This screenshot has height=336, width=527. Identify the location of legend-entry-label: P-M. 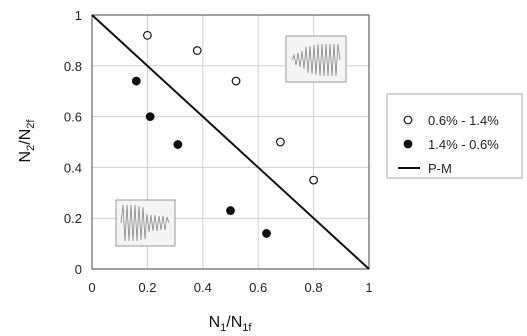
(440, 168).